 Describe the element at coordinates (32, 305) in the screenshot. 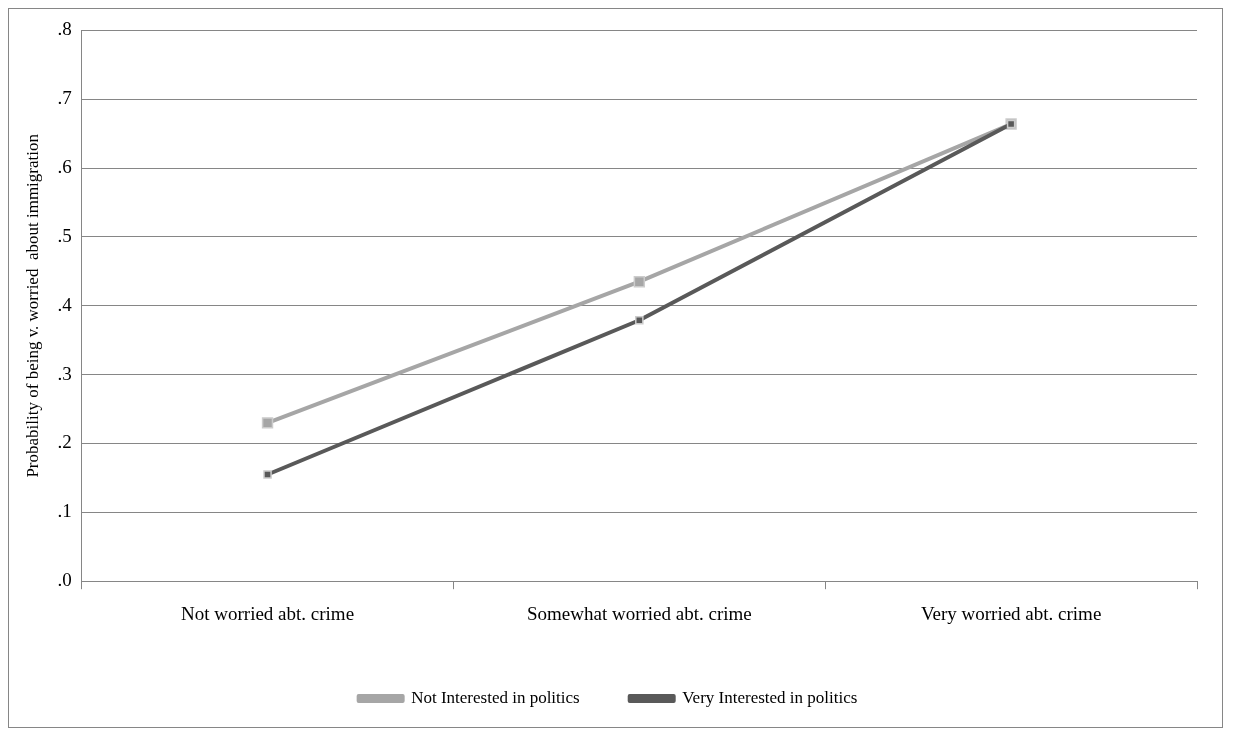

I see `y-axis-title: Probability of being v. worried about immigration` at that location.